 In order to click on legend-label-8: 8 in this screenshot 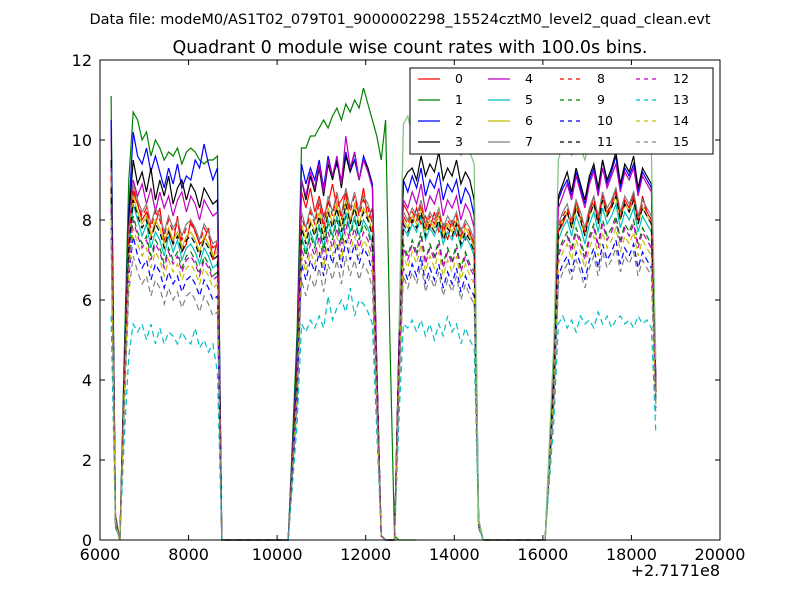, I will do `click(601, 78)`.